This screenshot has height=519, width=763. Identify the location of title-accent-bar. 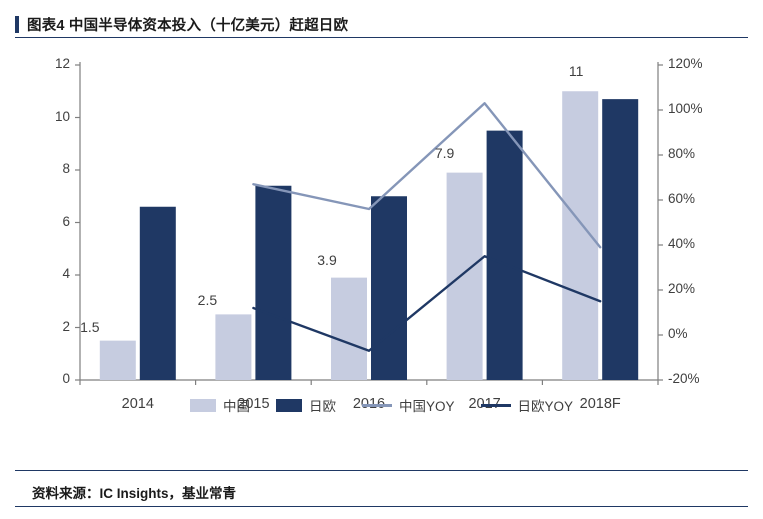
(17, 24).